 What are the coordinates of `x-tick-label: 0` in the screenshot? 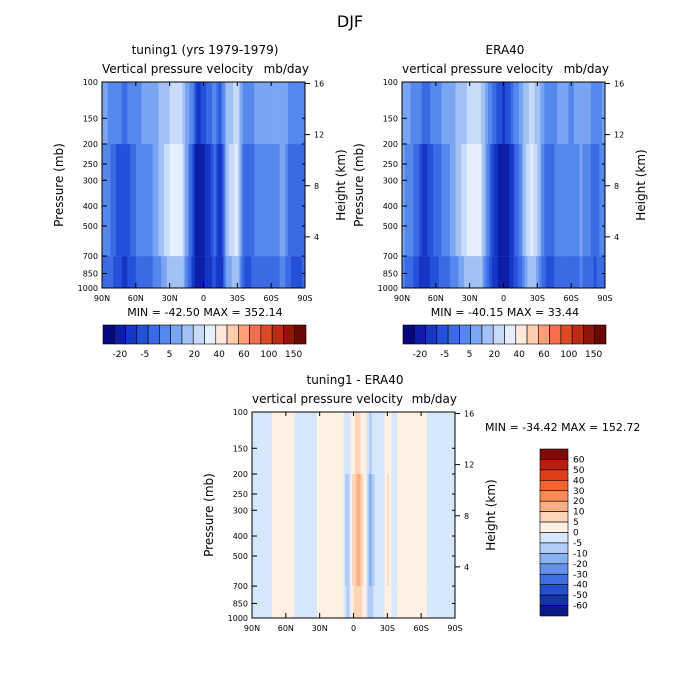 It's located at (503, 298).